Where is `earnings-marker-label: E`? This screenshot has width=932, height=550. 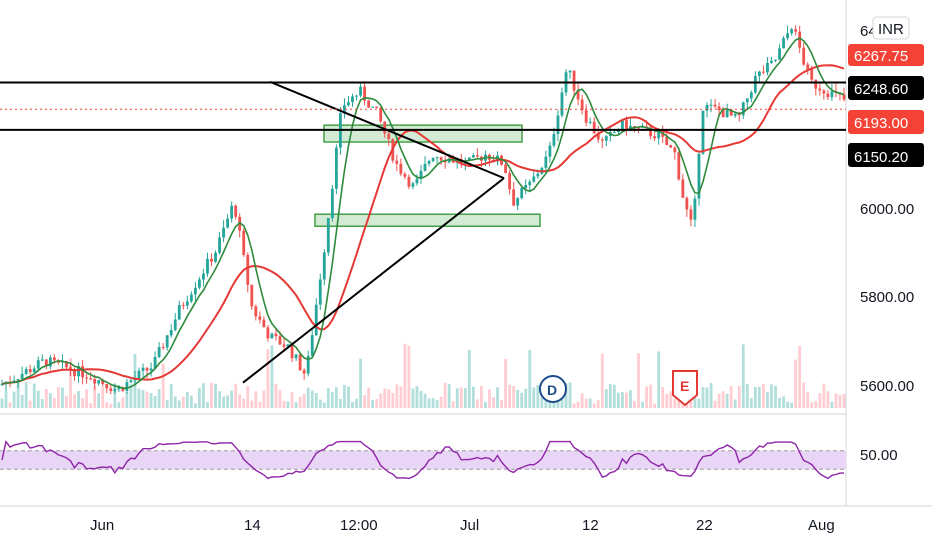
earnings-marker-label: E is located at coordinates (684, 386).